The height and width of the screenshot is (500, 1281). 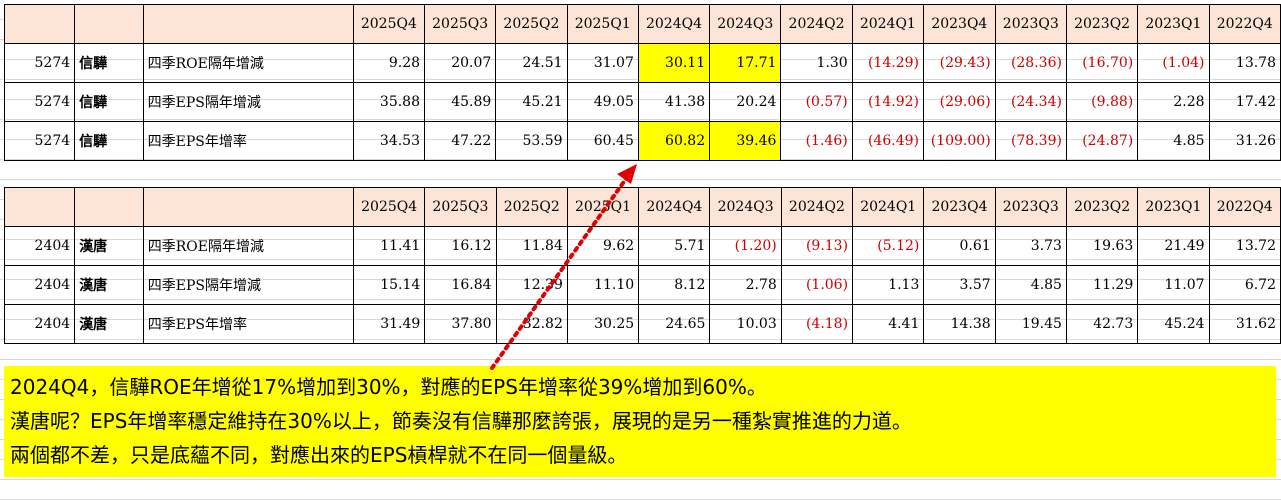 I want to click on value-cell: 45.89, so click(x=460, y=102).